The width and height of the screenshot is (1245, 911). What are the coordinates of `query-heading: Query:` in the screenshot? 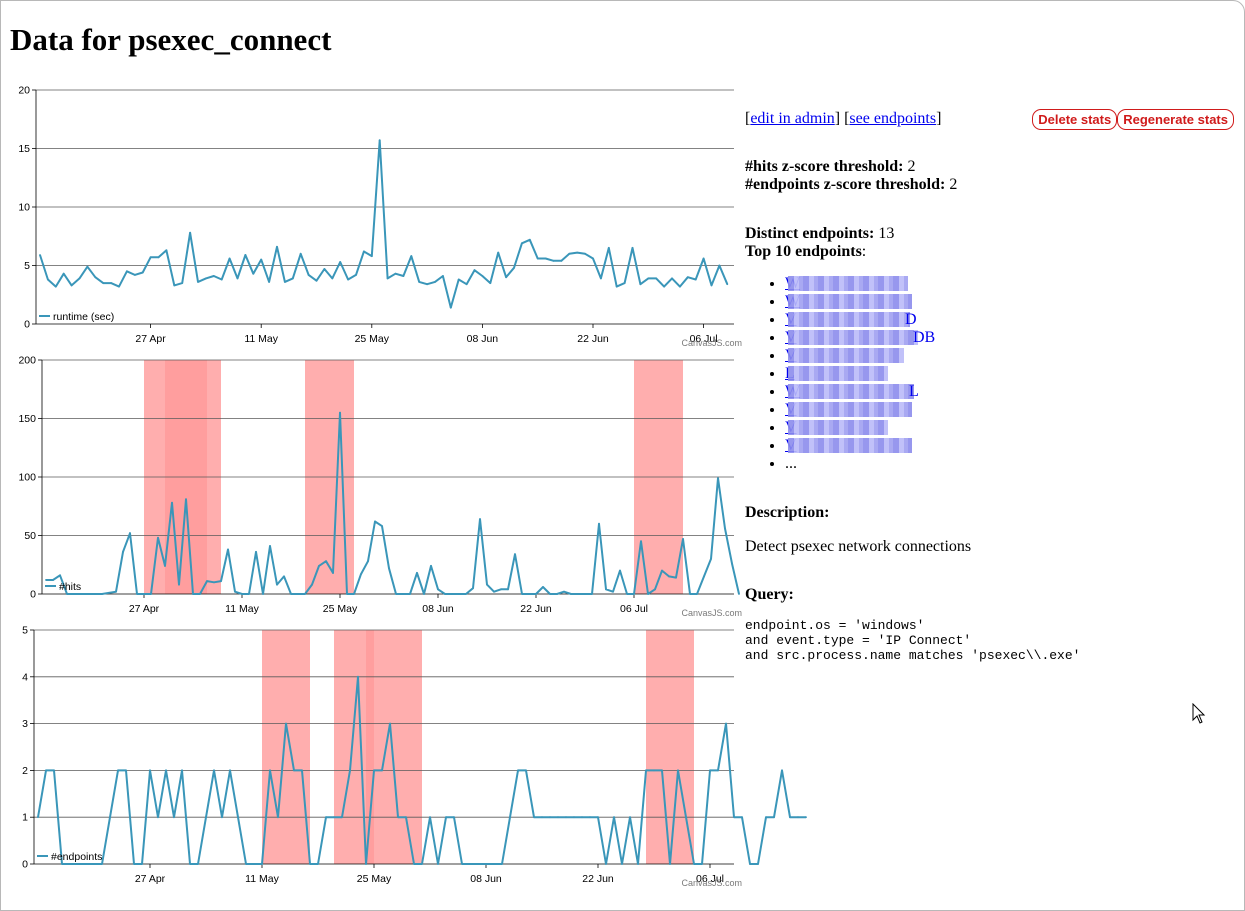 It's located at (769, 594).